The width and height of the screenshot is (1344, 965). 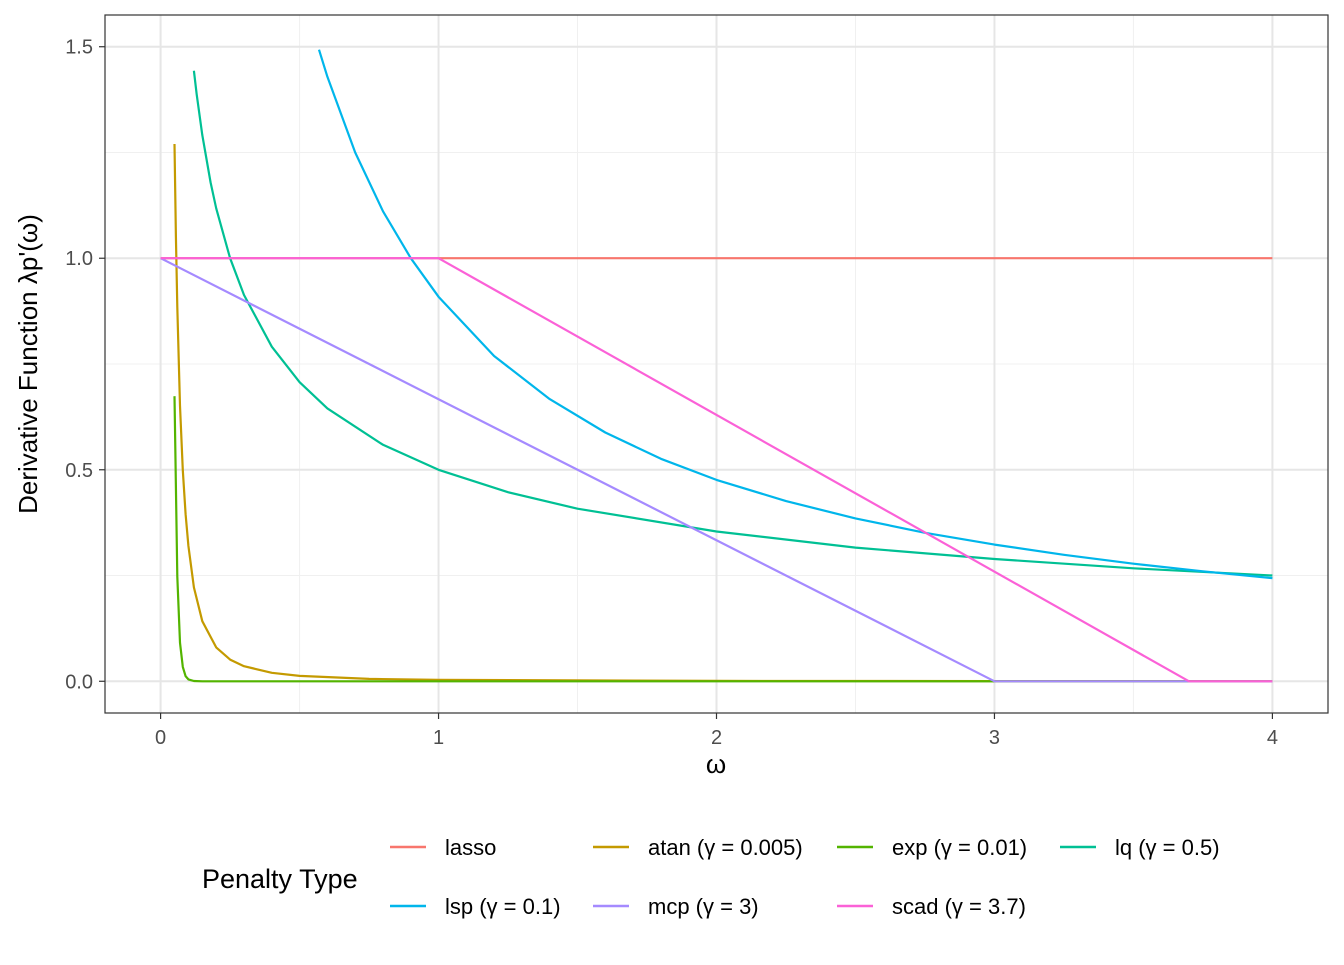 What do you see at coordinates (280, 879) in the screenshot?
I see `legend-title: Penalty Type` at bounding box center [280, 879].